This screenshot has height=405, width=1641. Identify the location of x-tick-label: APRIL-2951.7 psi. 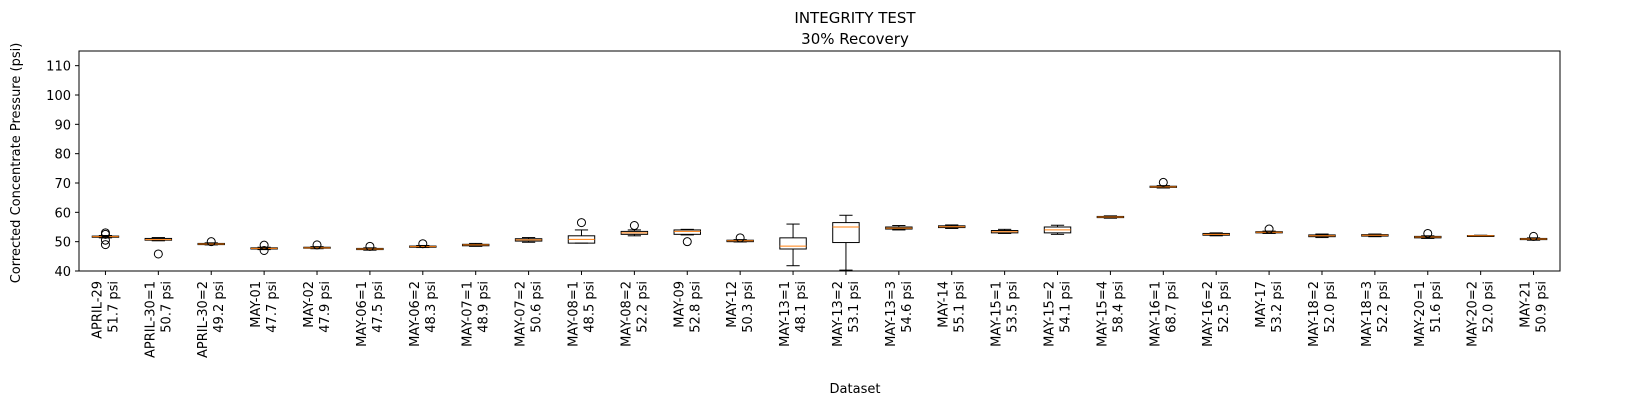
(105, 310).